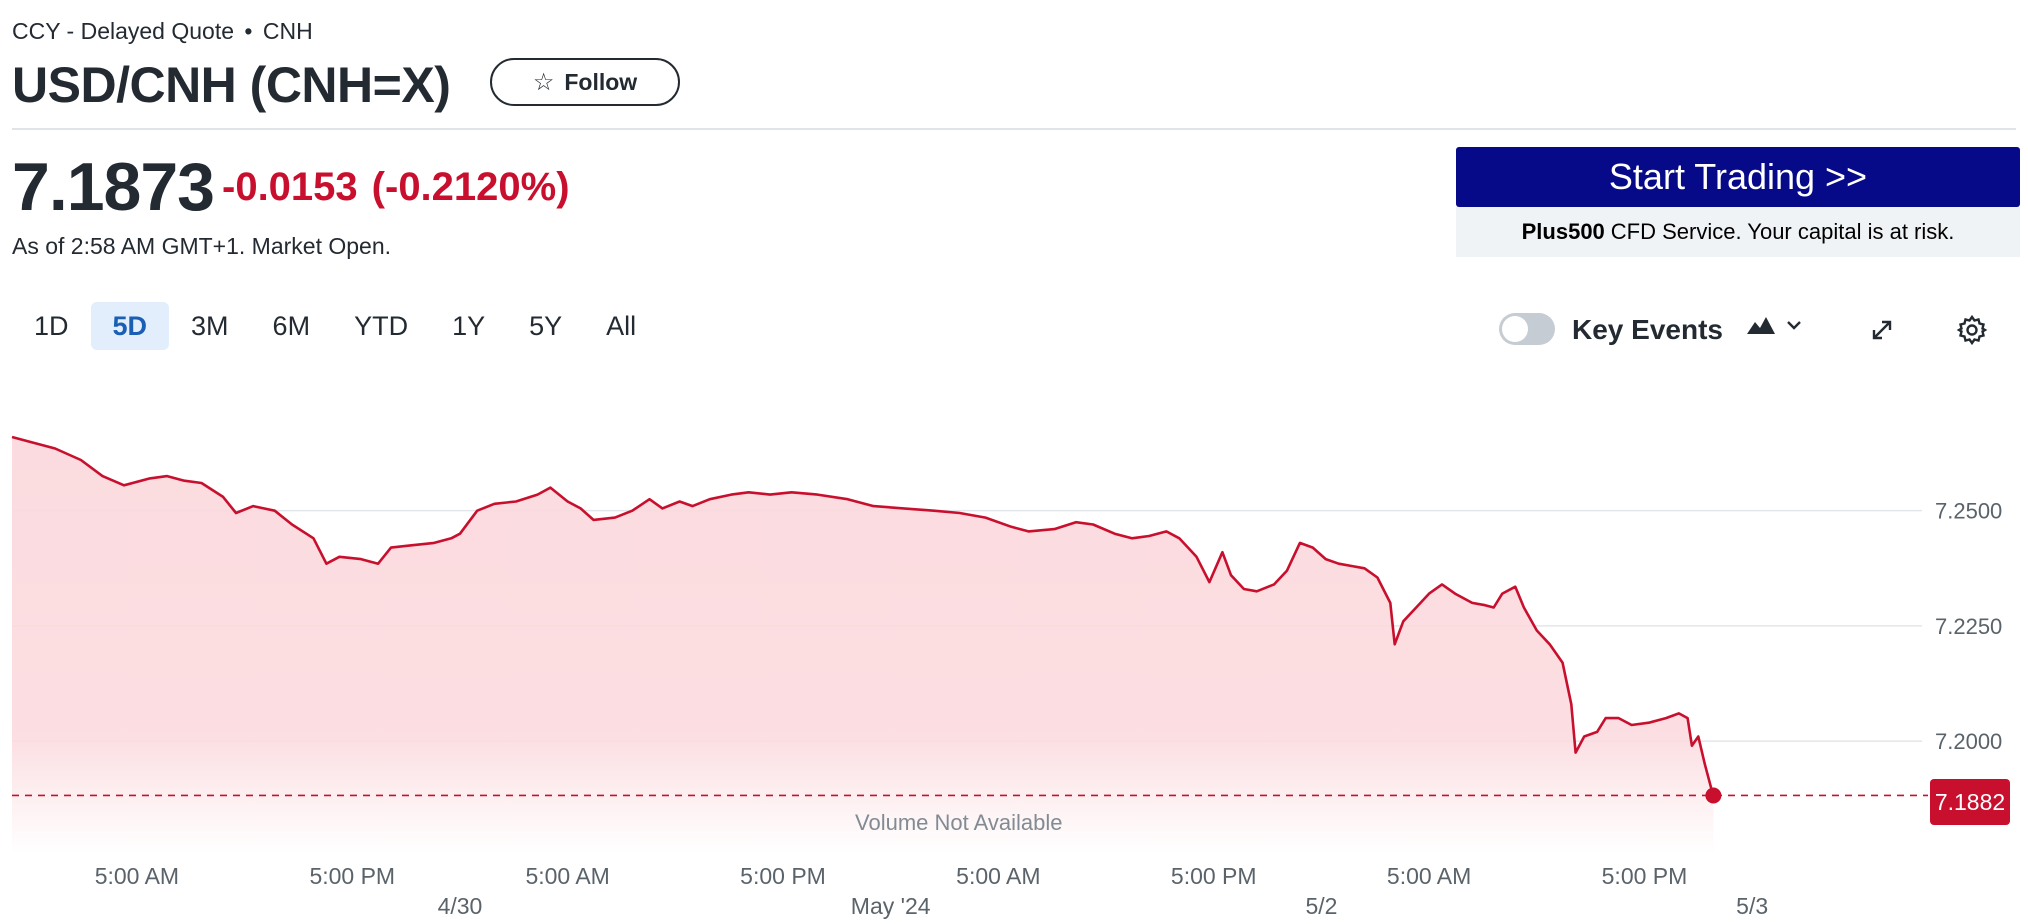  I want to click on tab-ytd: YTD, so click(381, 325).